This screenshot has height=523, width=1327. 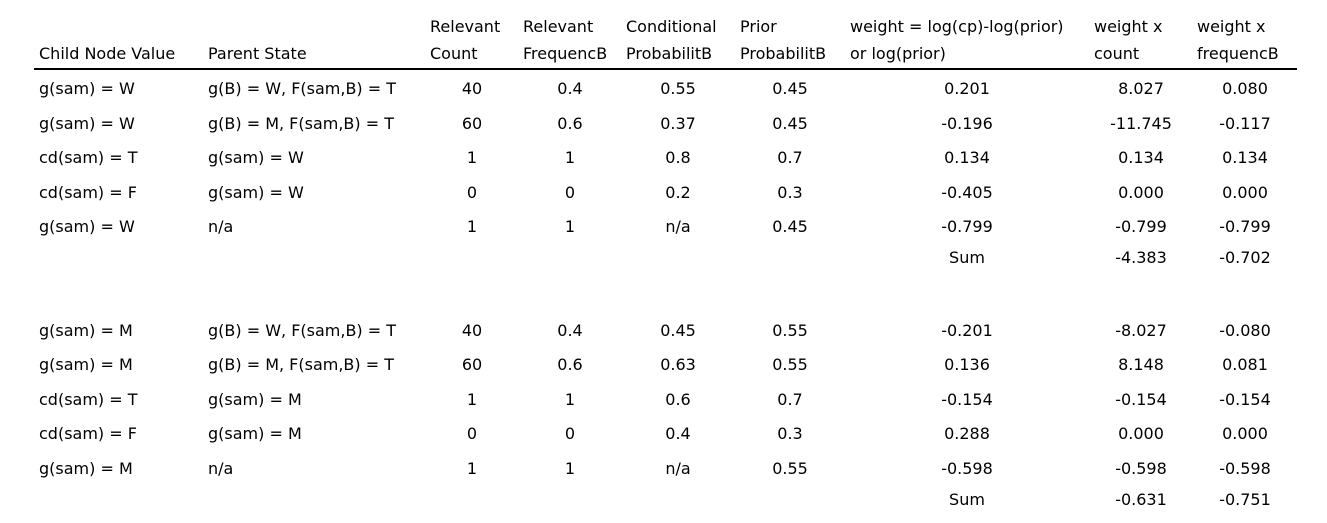 I want to click on cell-wf: 0.080, so click(x=1245, y=88).